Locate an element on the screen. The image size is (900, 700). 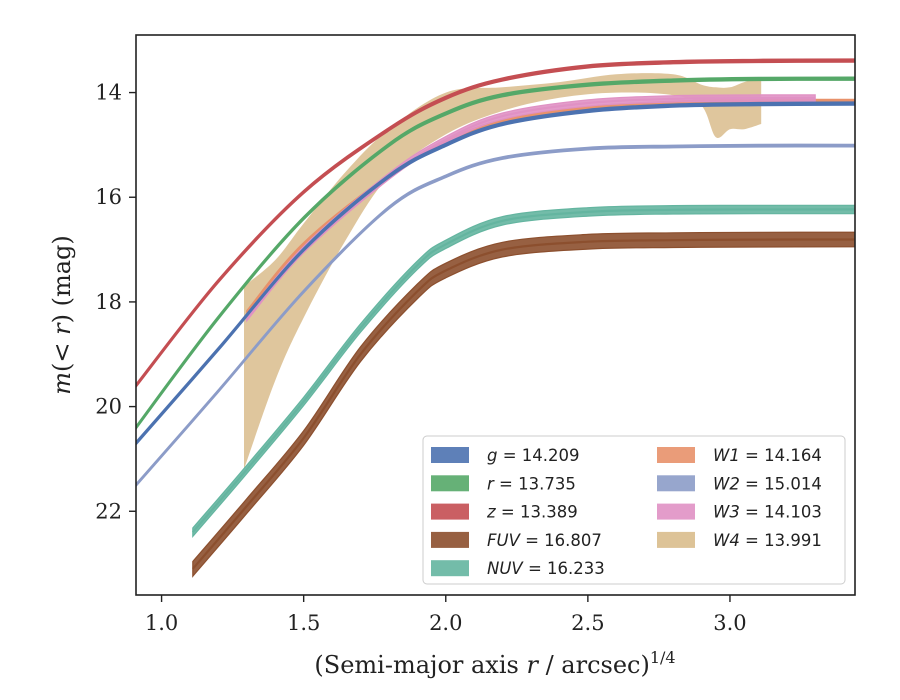
y-axis-label: m(< r) (mag) is located at coordinates (62, 315).